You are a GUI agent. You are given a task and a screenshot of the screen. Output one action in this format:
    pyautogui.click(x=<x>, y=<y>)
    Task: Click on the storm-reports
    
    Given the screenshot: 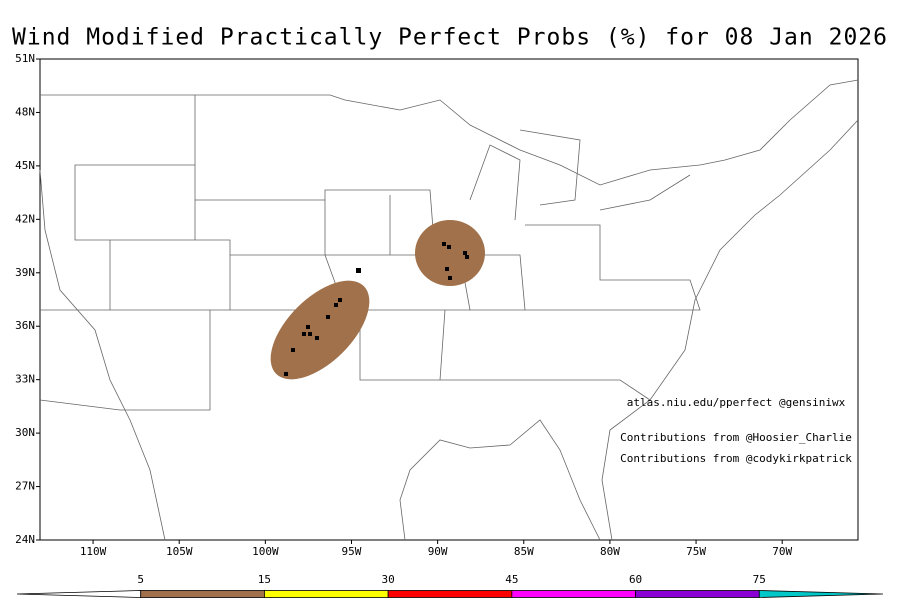 What is the action you would take?
    pyautogui.click(x=376, y=309)
    